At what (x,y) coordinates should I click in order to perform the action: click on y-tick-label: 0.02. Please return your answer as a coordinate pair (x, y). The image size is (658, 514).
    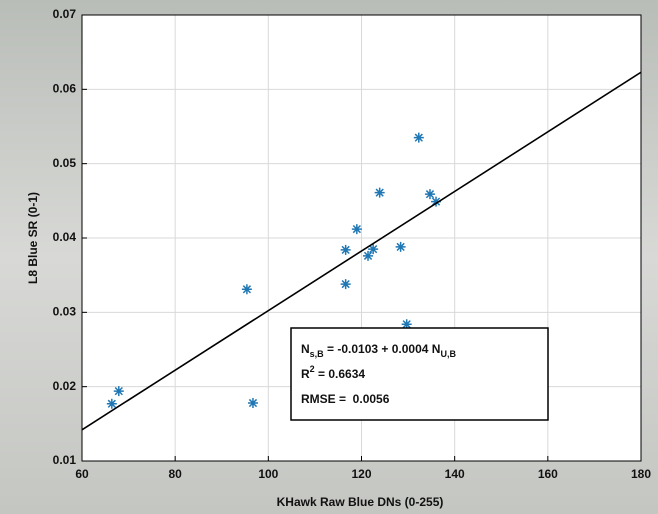
    Looking at the image, I should click on (65, 386).